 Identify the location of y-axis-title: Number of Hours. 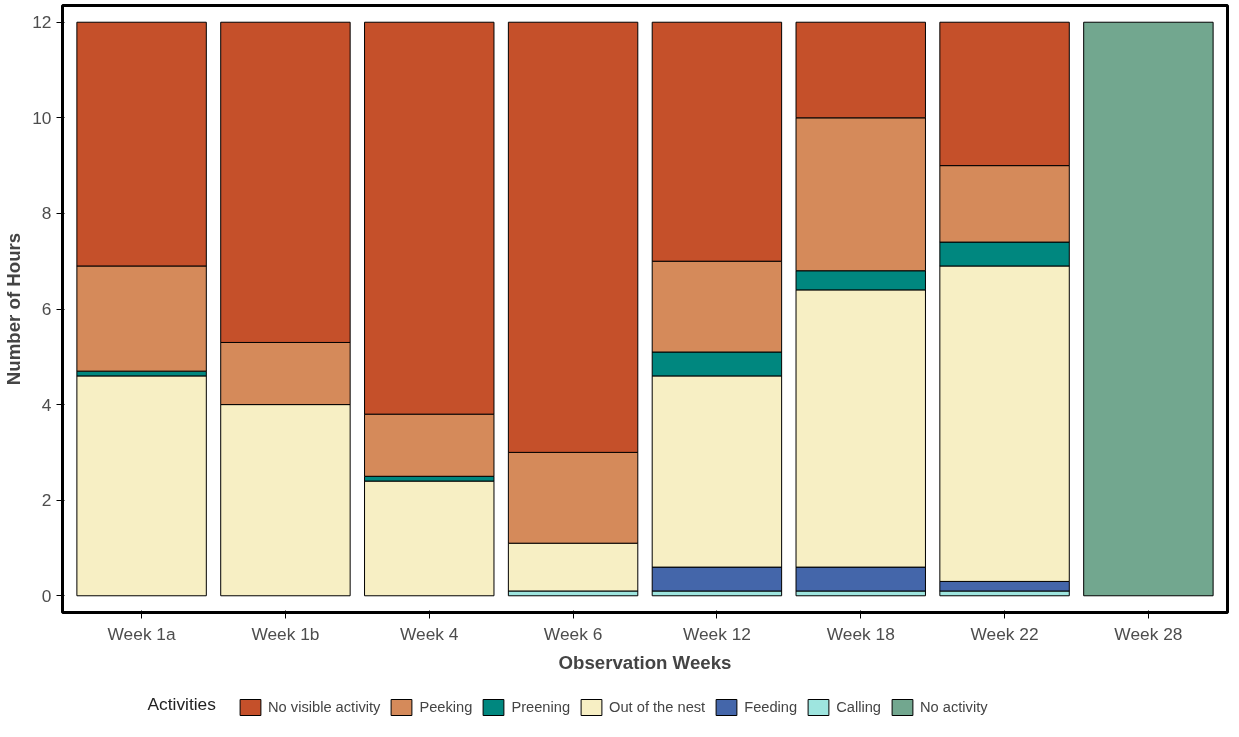
(14, 309).